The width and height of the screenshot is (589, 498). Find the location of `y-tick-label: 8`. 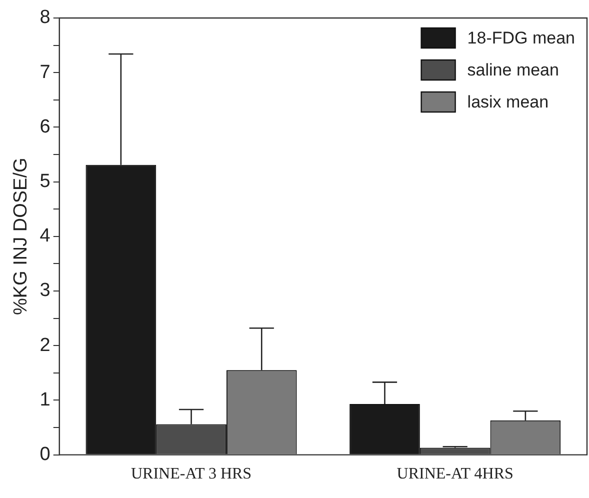

y-tick-label: 8 is located at coordinates (45, 17).